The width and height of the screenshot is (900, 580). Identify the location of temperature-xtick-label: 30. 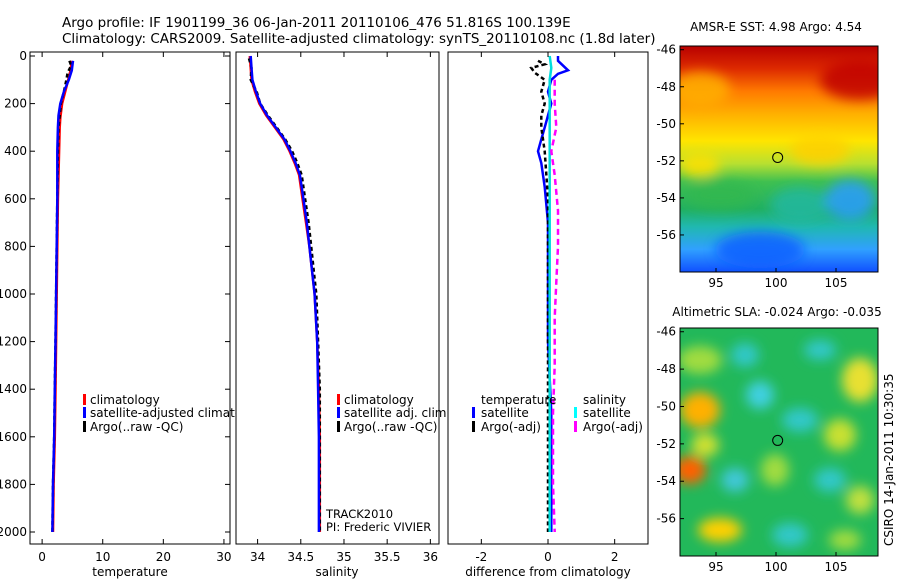
(223, 557).